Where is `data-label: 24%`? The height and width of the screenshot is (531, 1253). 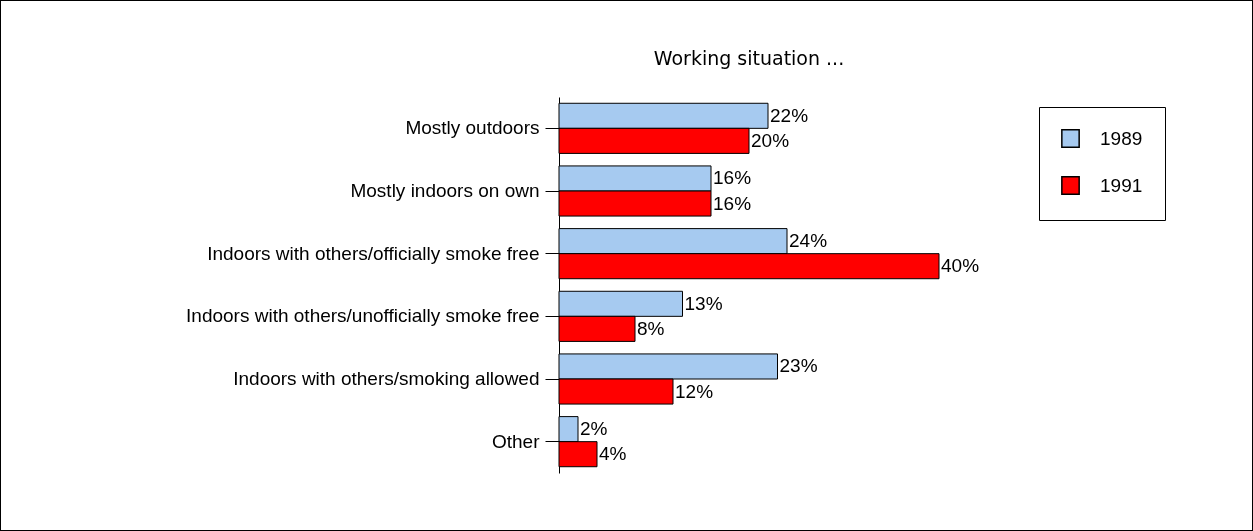
data-label: 24% is located at coordinates (808, 241).